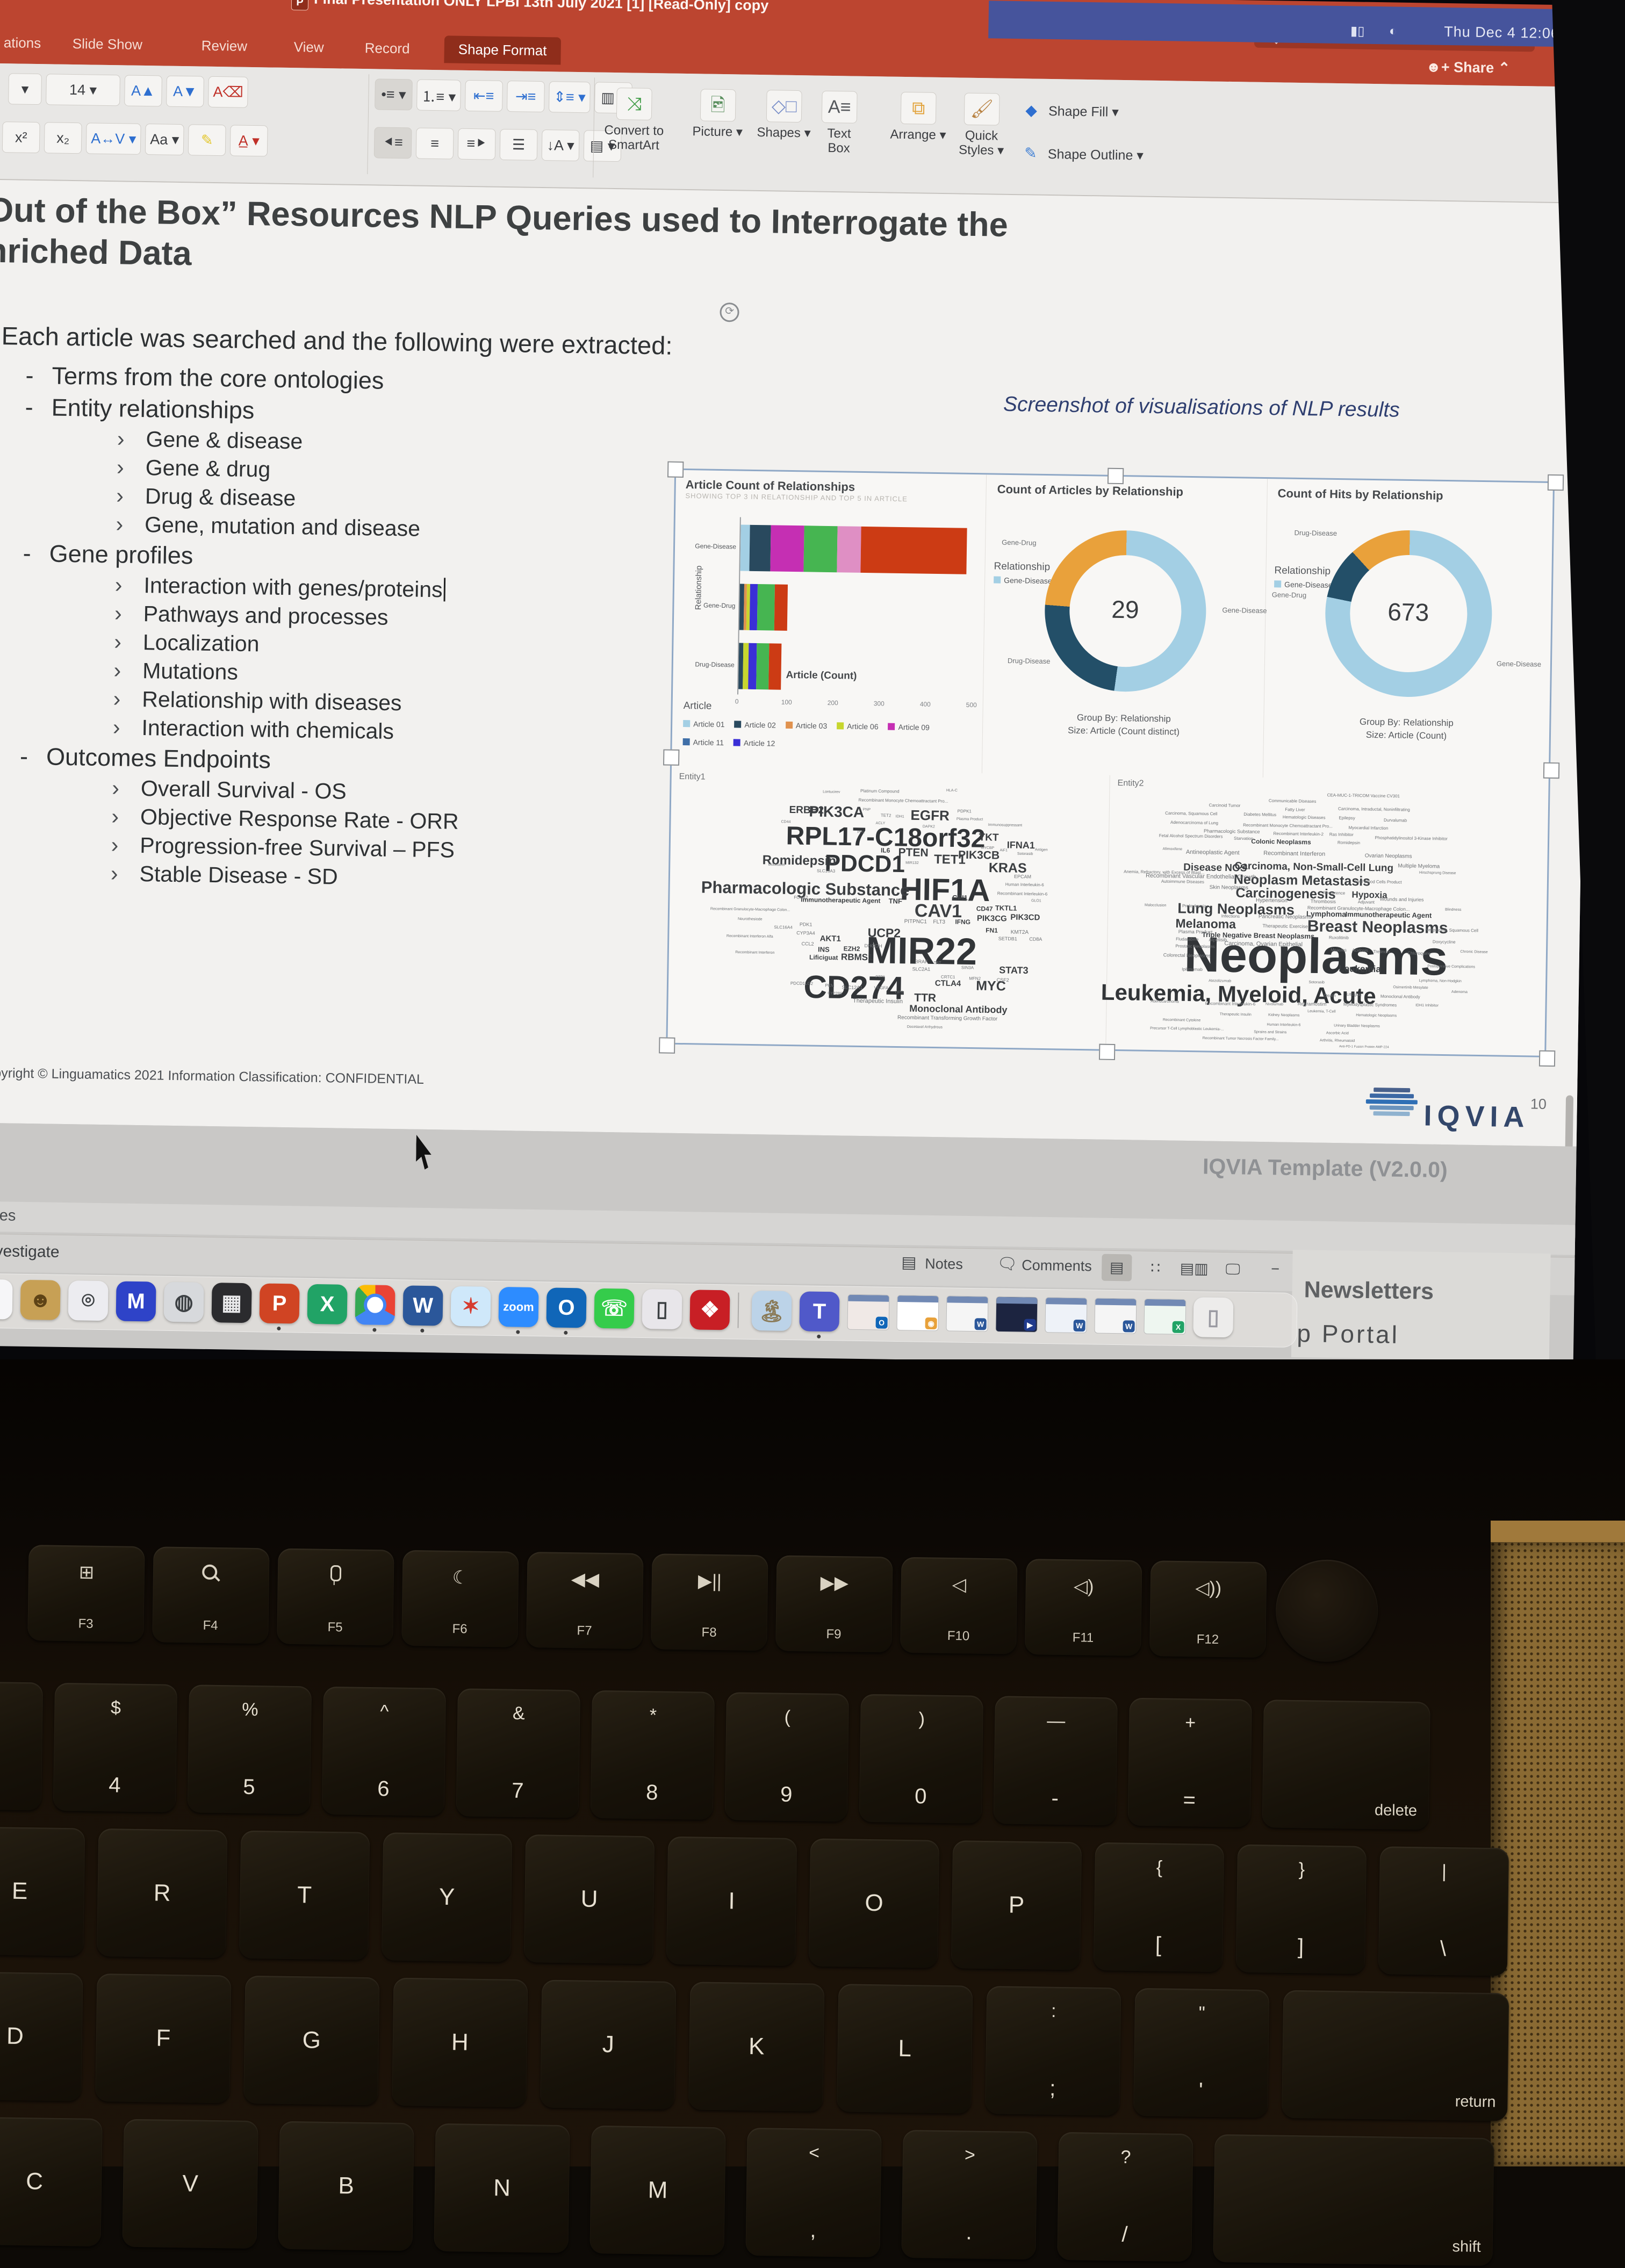 This screenshot has height=2268, width=1625. Describe the element at coordinates (634, 120) in the screenshot. I see `convert-to-smartart-button: ⤨ Convert to SmartArt` at that location.